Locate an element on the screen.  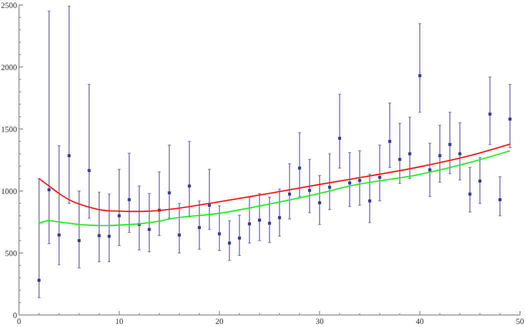
y-tick-label: 1500 is located at coordinates (9, 129).